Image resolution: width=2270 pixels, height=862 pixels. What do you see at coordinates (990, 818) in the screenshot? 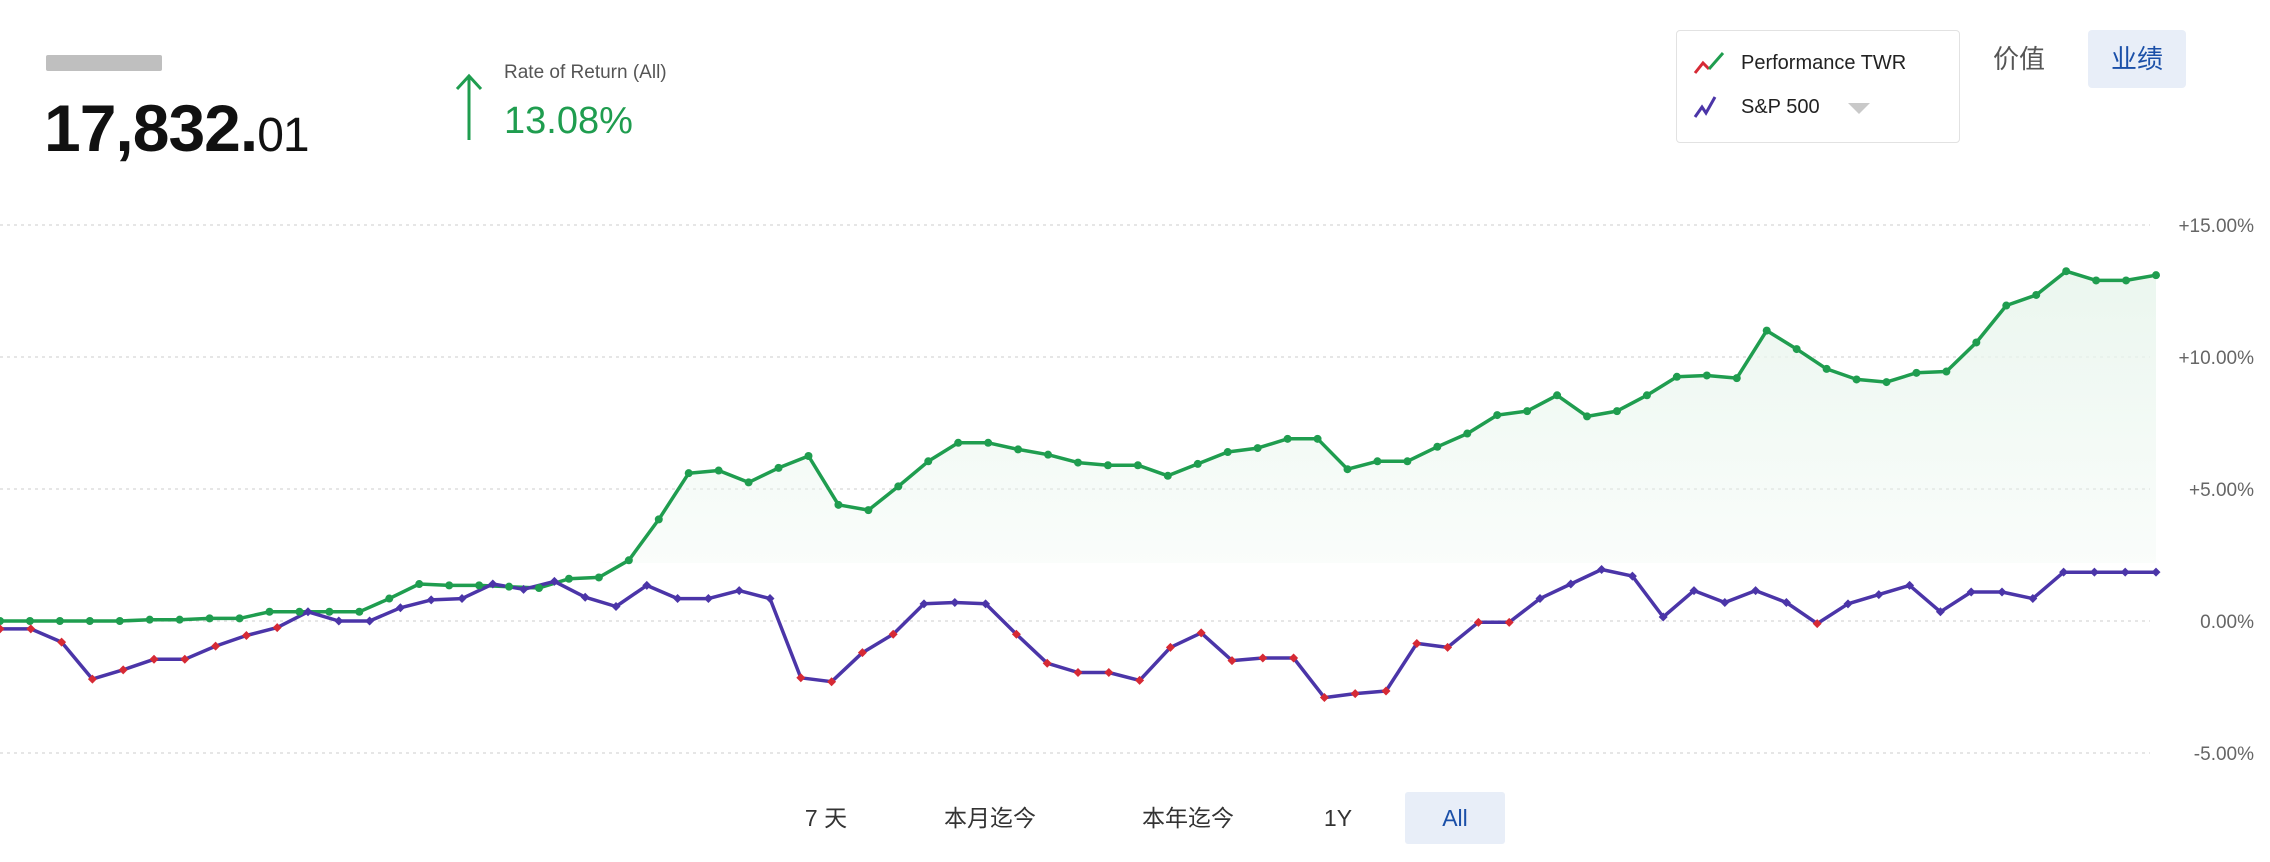
I see `range-mtd-button: 本月迄今` at bounding box center [990, 818].